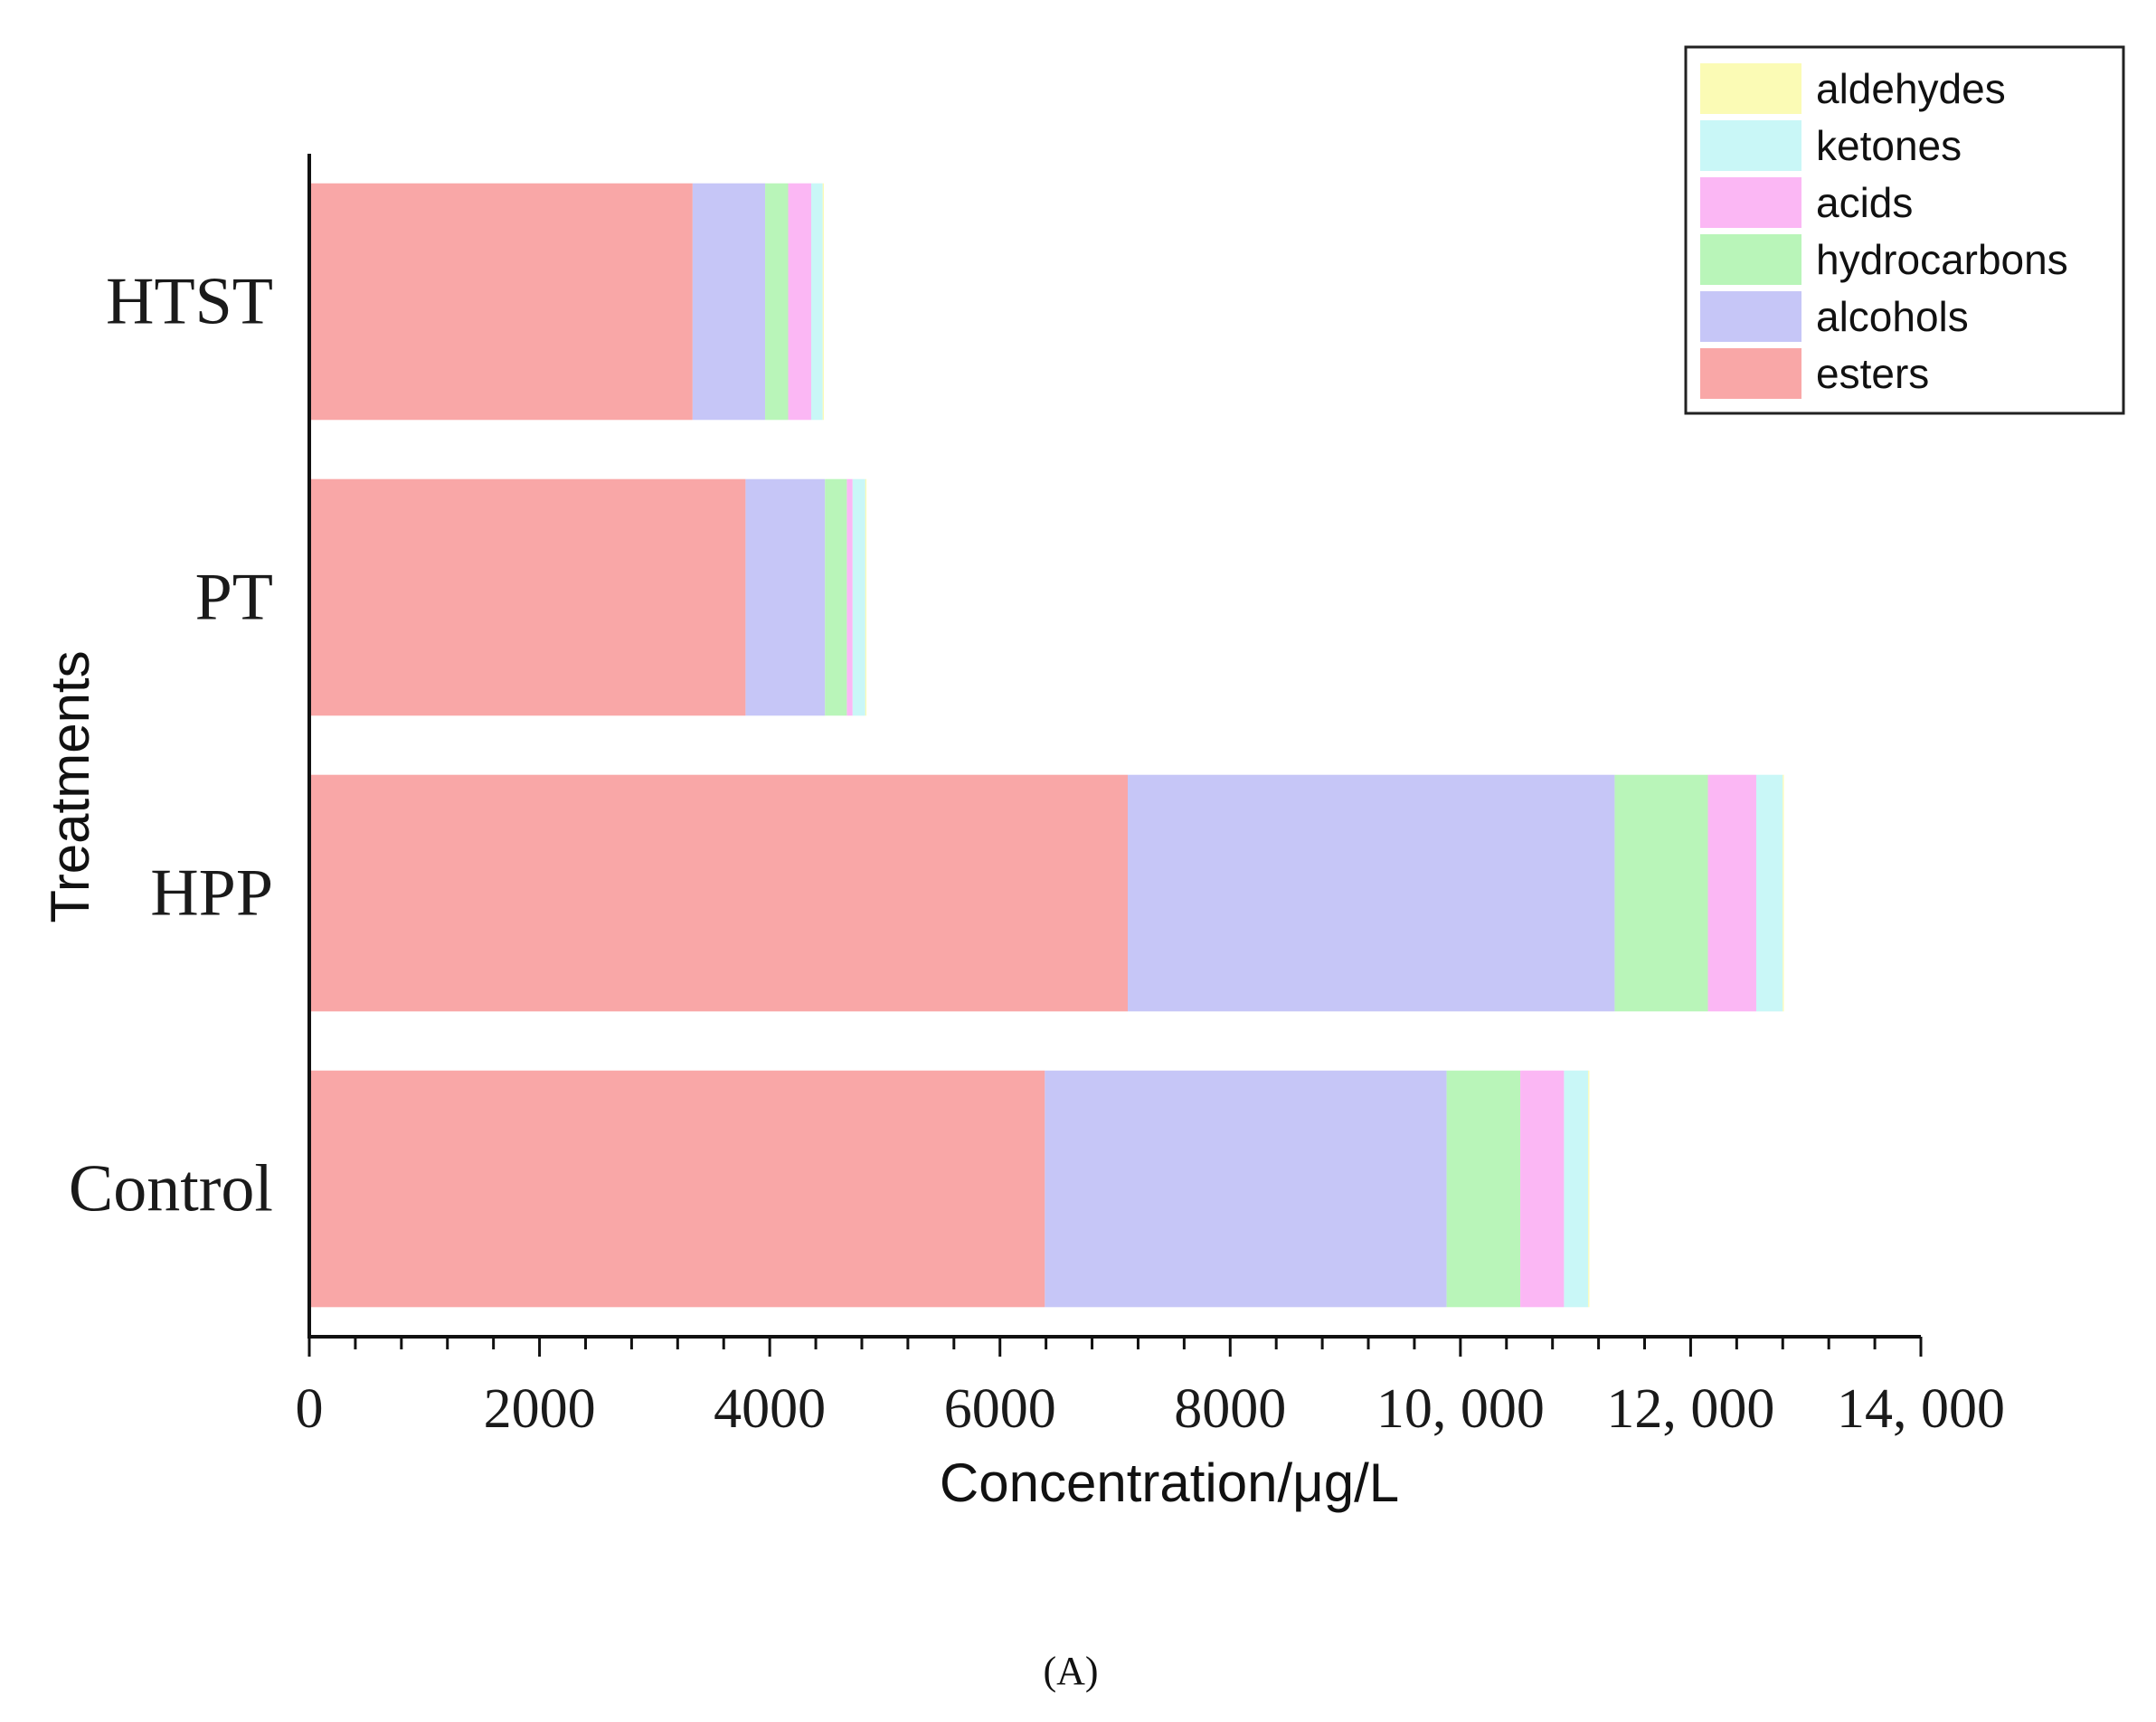  I want to click on x-tick-label: 2000, so click(540, 1409).